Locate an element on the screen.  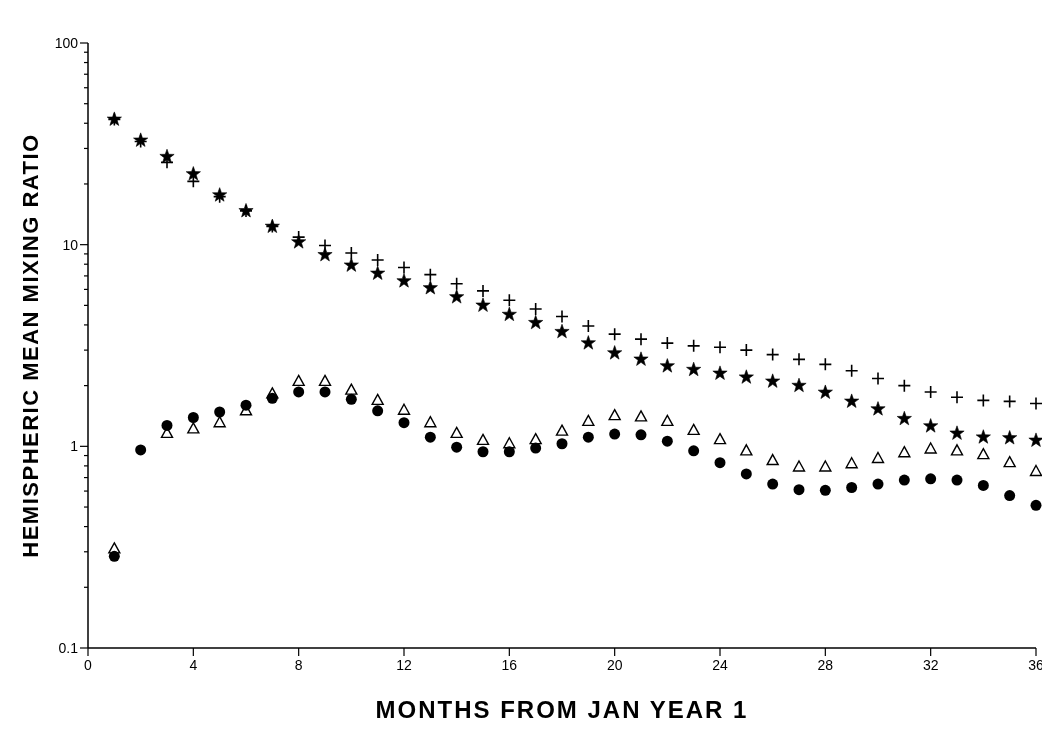
y-tick-label: 0.1 is located at coordinates (68, 648).